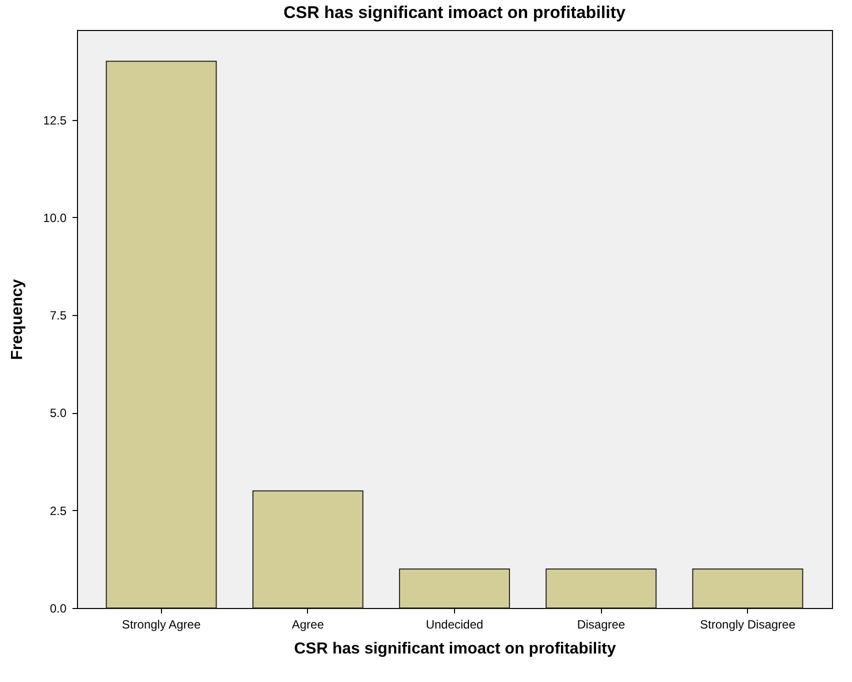 The image size is (852, 682). Describe the element at coordinates (58, 609) in the screenshot. I see `y-tick-label: 0.0` at that location.